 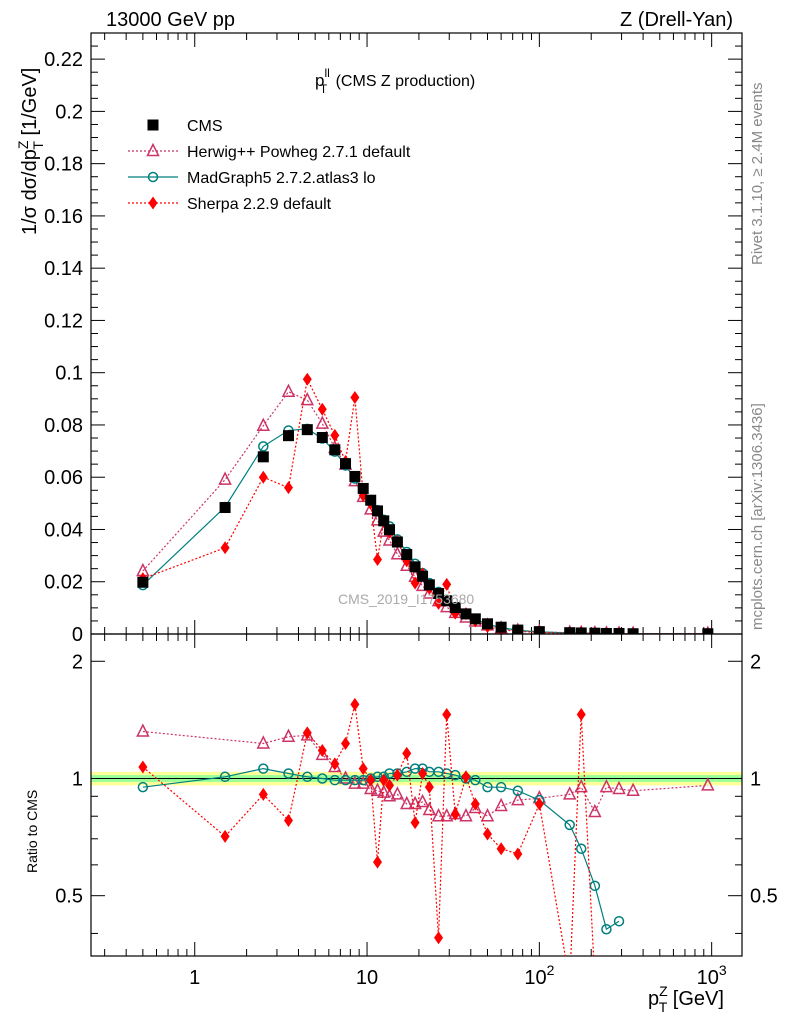 I want to click on point-madgraph, so click(x=263, y=446).